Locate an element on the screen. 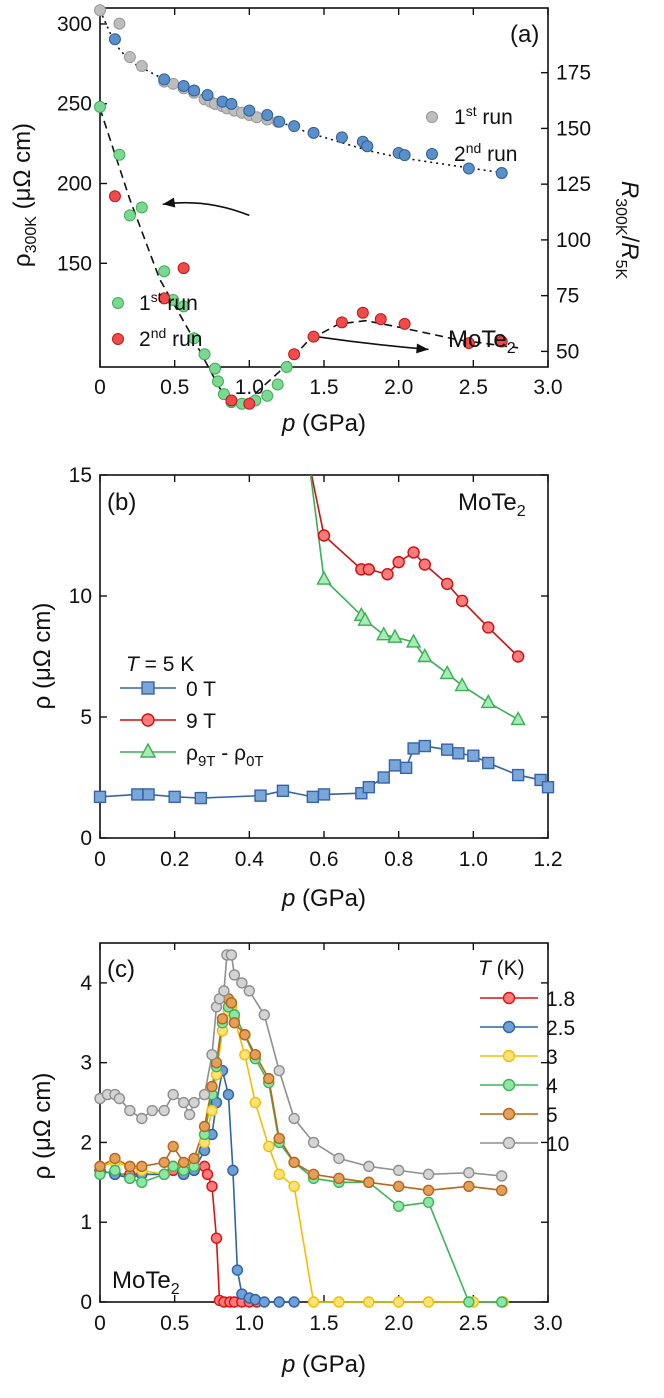  x-tick-label: 1.0 is located at coordinates (249, 1323).